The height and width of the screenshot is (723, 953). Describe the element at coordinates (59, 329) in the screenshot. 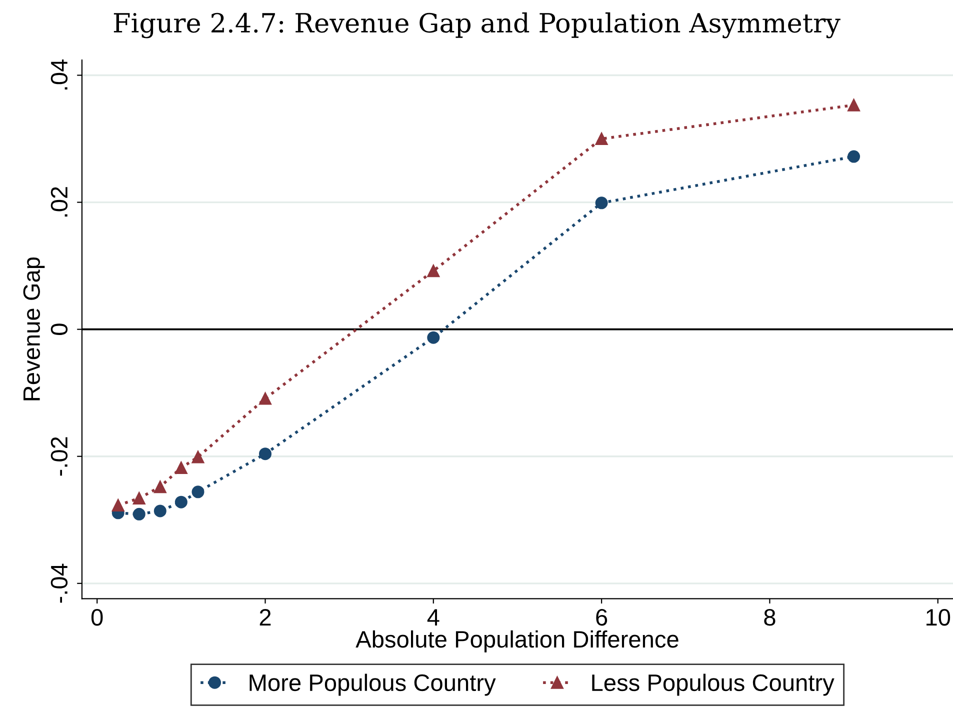

I see `y-tick-label: 0` at that location.